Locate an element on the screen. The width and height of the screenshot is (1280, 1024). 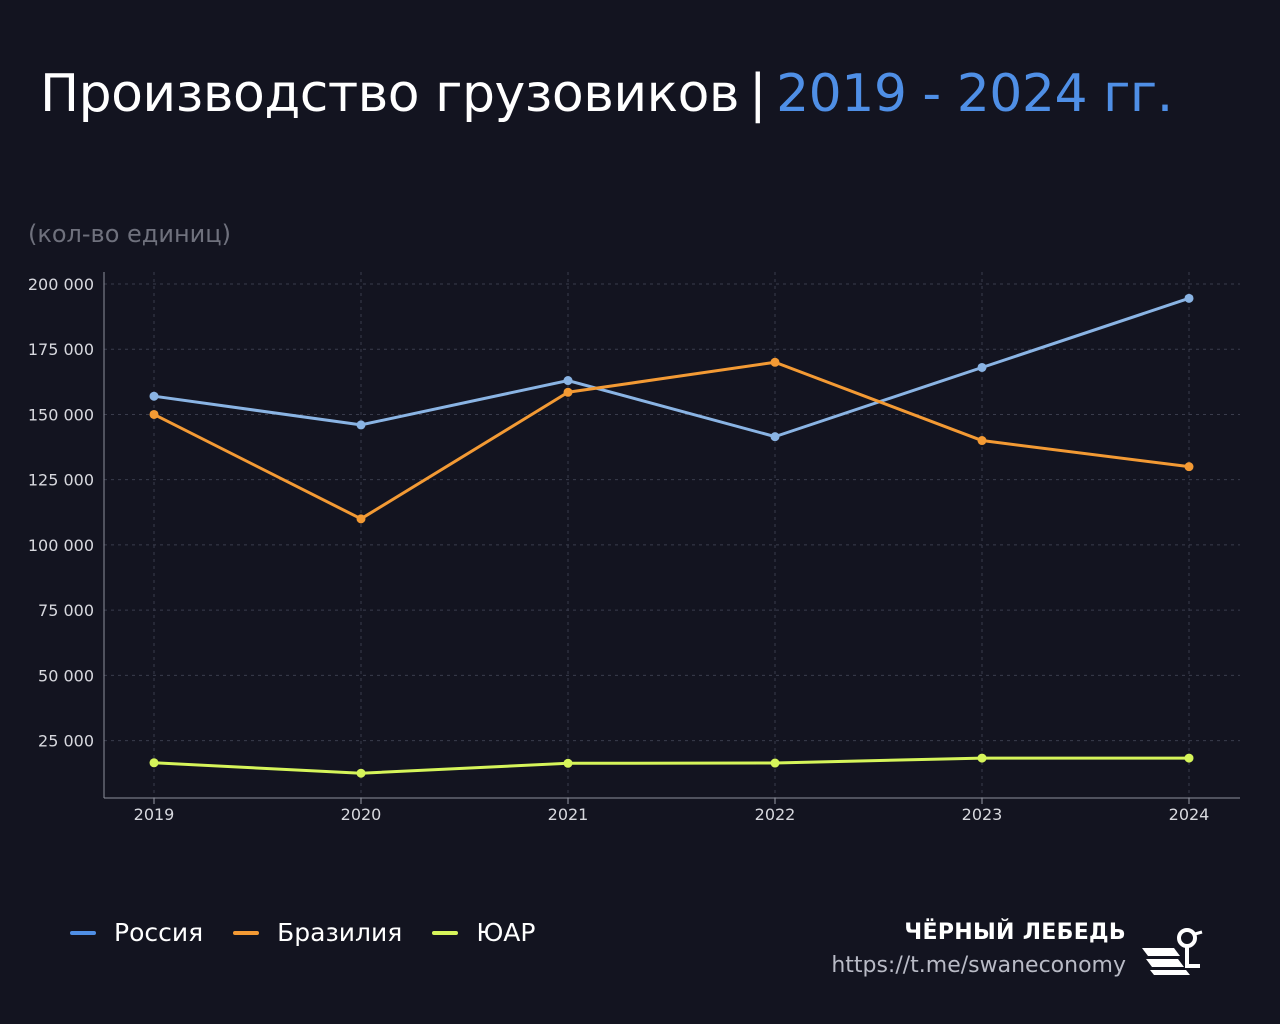
x-tick-label: 2021 is located at coordinates (568, 814).